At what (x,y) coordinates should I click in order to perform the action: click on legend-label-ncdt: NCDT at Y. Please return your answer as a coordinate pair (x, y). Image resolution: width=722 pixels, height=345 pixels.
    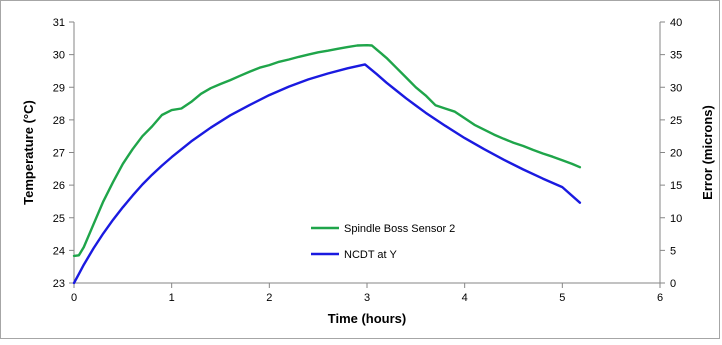
    Looking at the image, I should click on (370, 255).